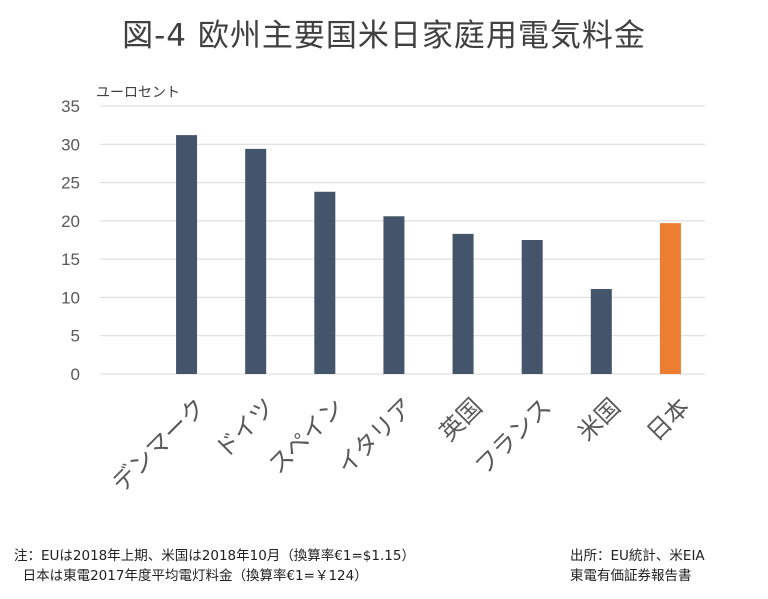 The image size is (768, 599). Describe the element at coordinates (70, 259) in the screenshot. I see `y-tick-label: 15` at that location.